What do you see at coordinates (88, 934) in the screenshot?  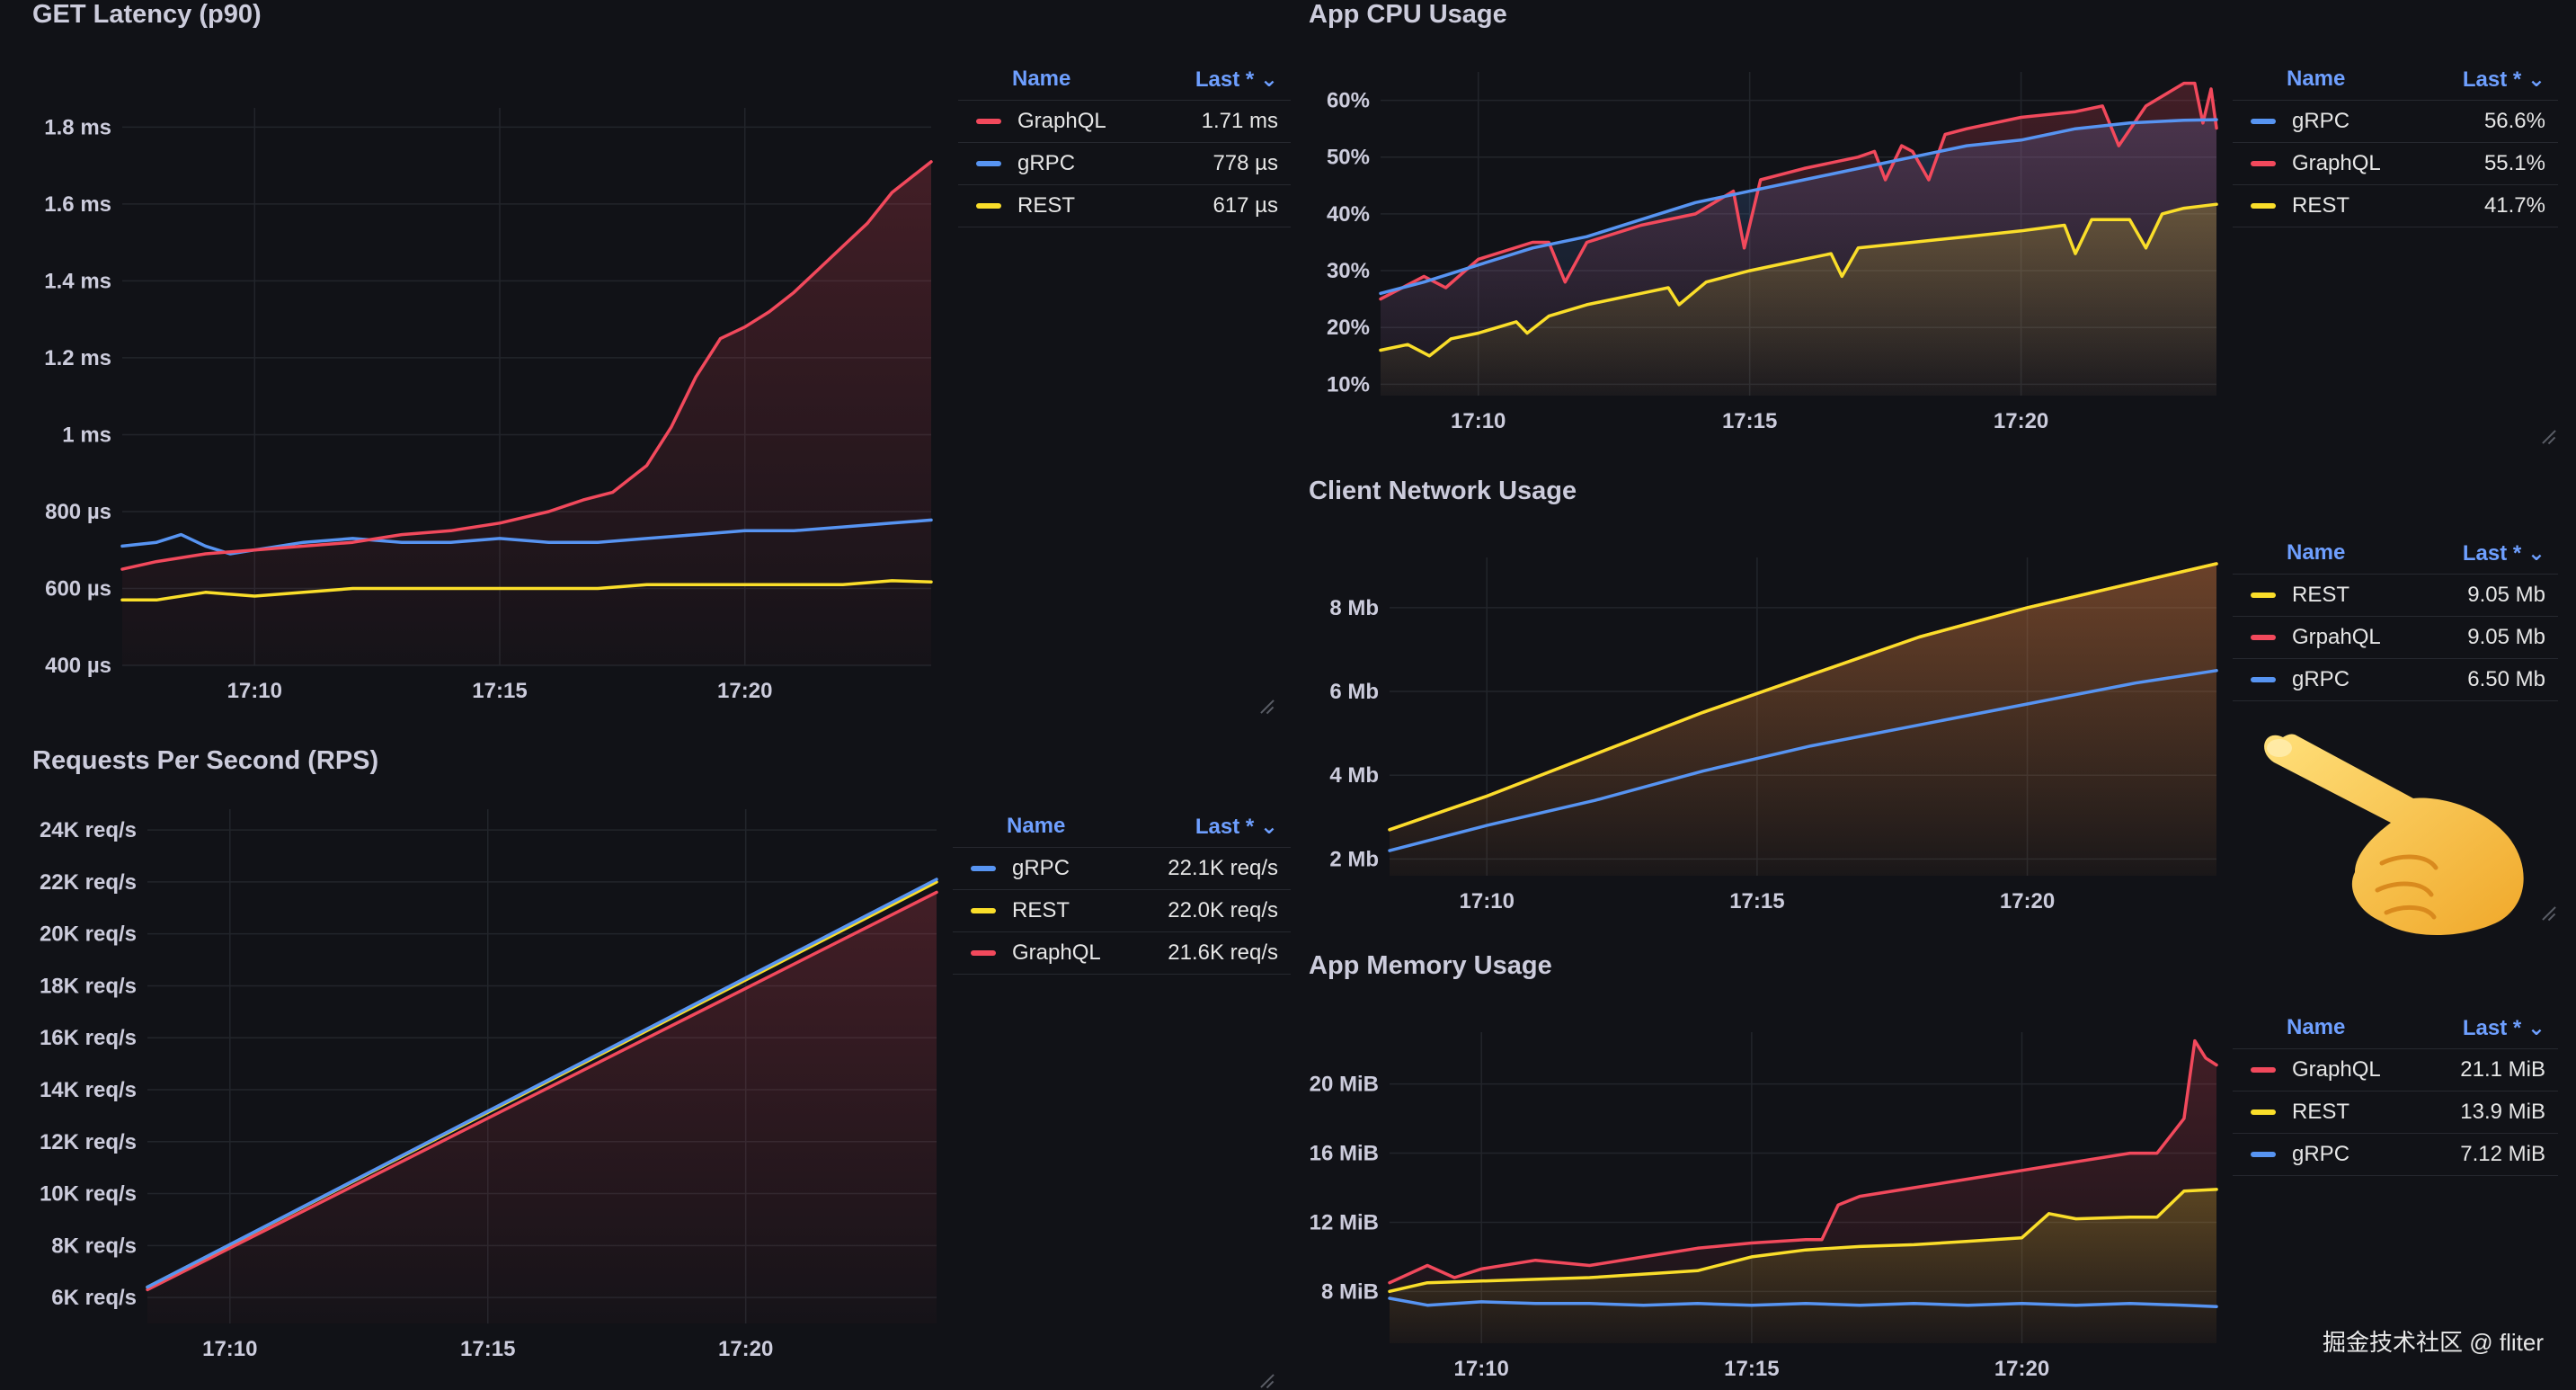 I see `y-tick-label: 20K req/s` at bounding box center [88, 934].